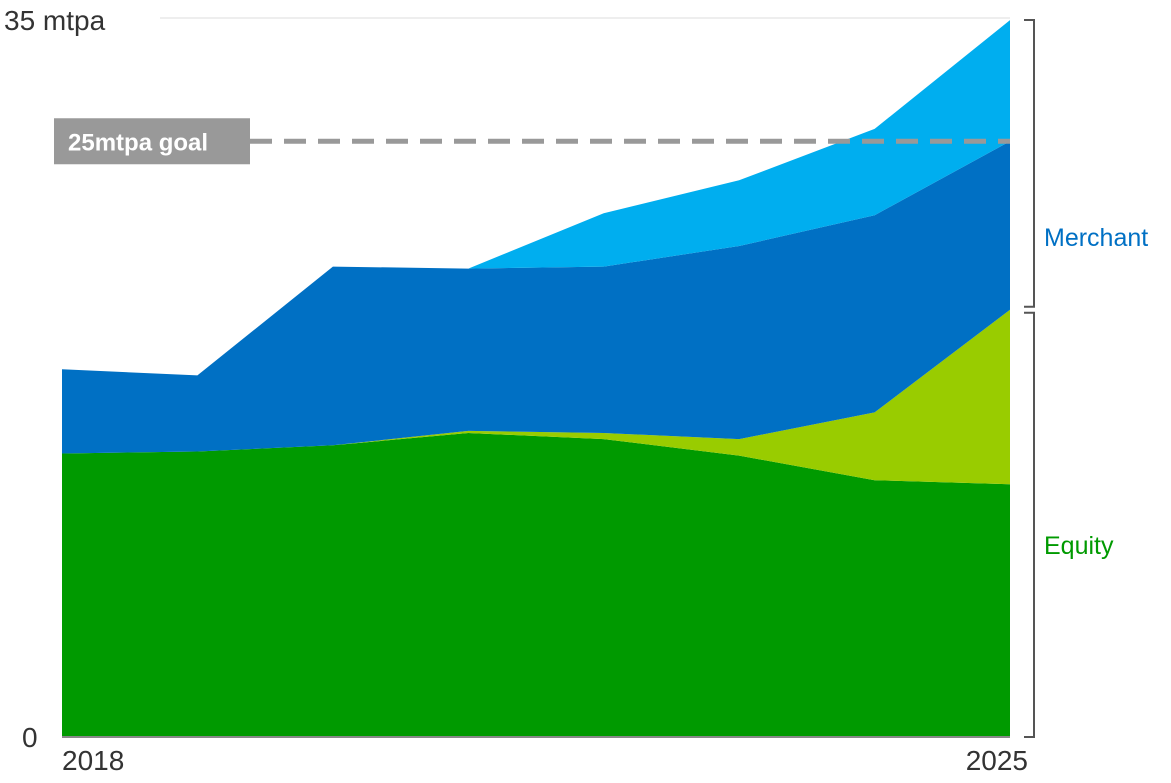 The image size is (1171, 783). Describe the element at coordinates (1079, 546) in the screenshot. I see `equity-label: Equity` at that location.